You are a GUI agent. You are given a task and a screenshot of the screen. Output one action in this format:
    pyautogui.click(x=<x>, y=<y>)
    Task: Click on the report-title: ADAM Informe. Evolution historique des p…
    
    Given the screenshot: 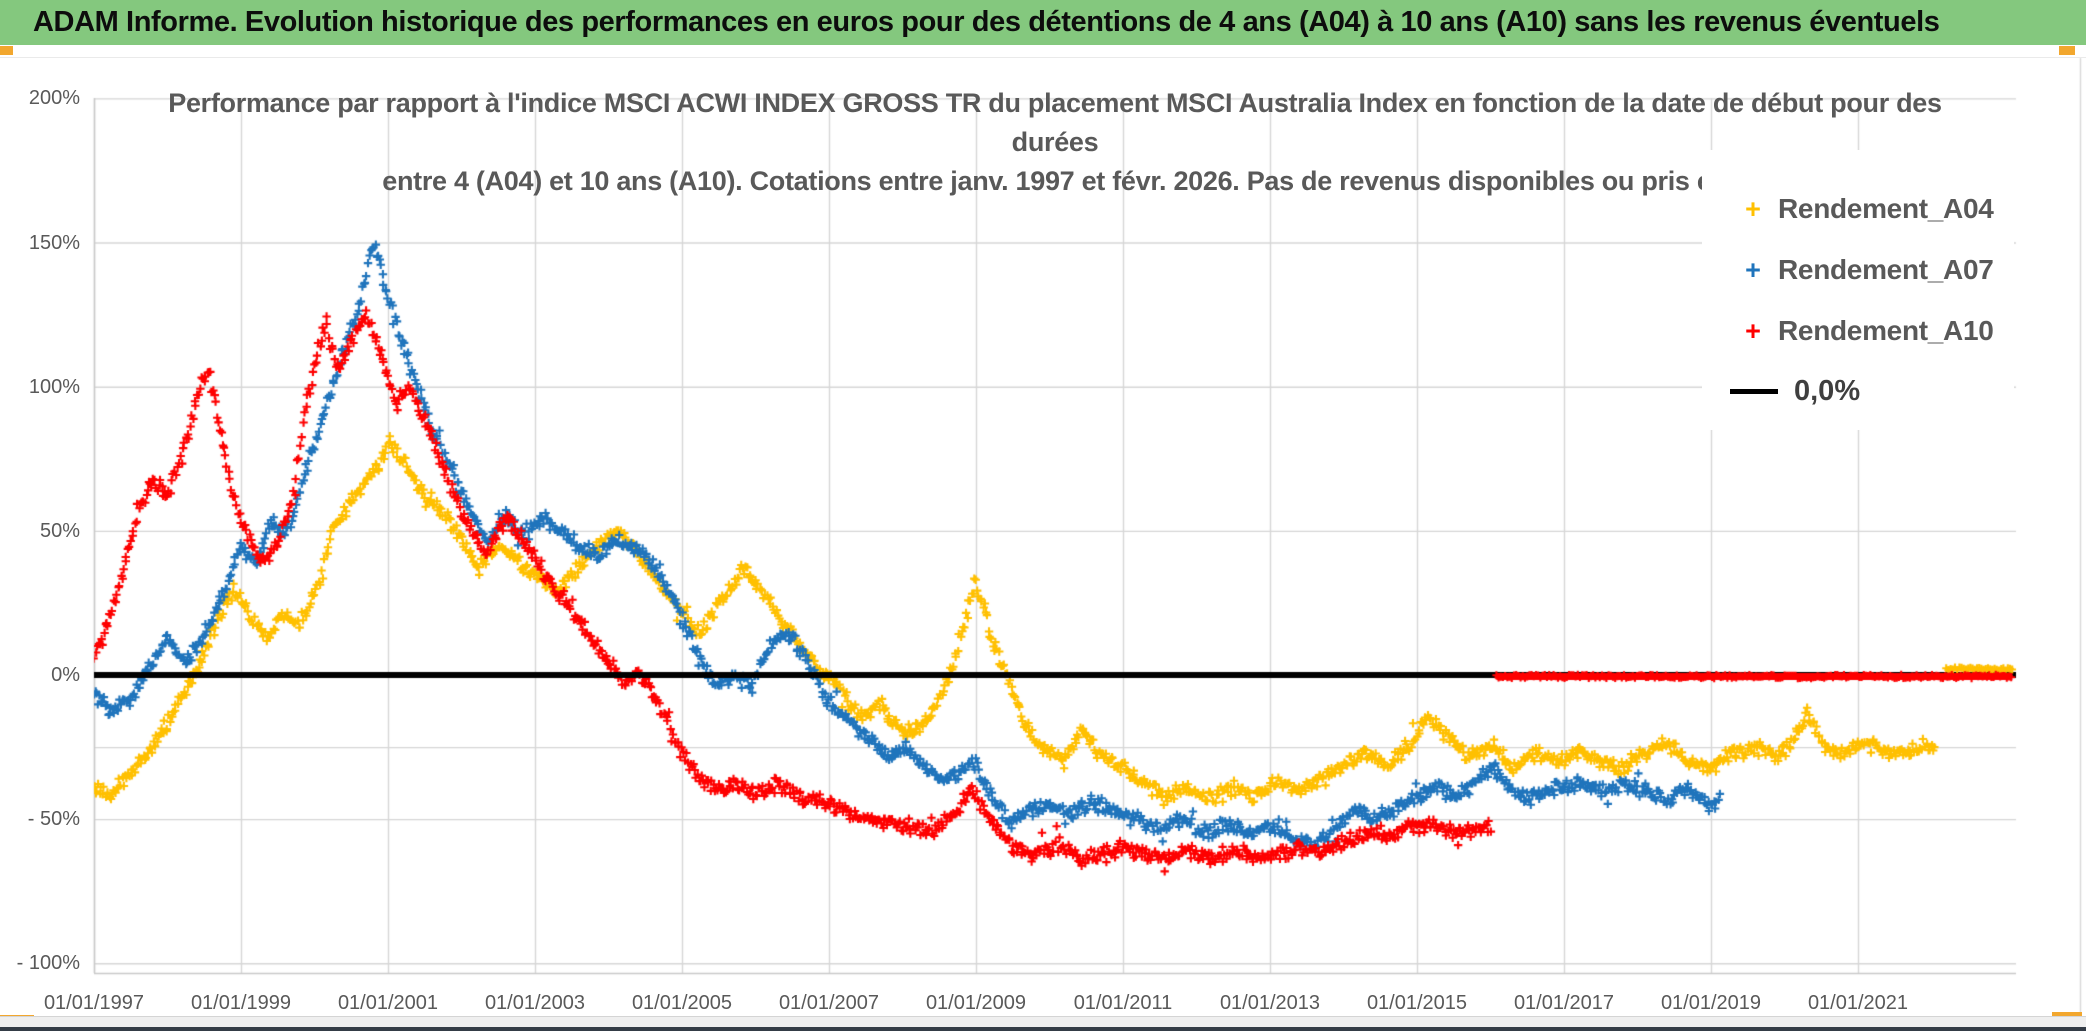 What is the action you would take?
    pyautogui.click(x=986, y=22)
    